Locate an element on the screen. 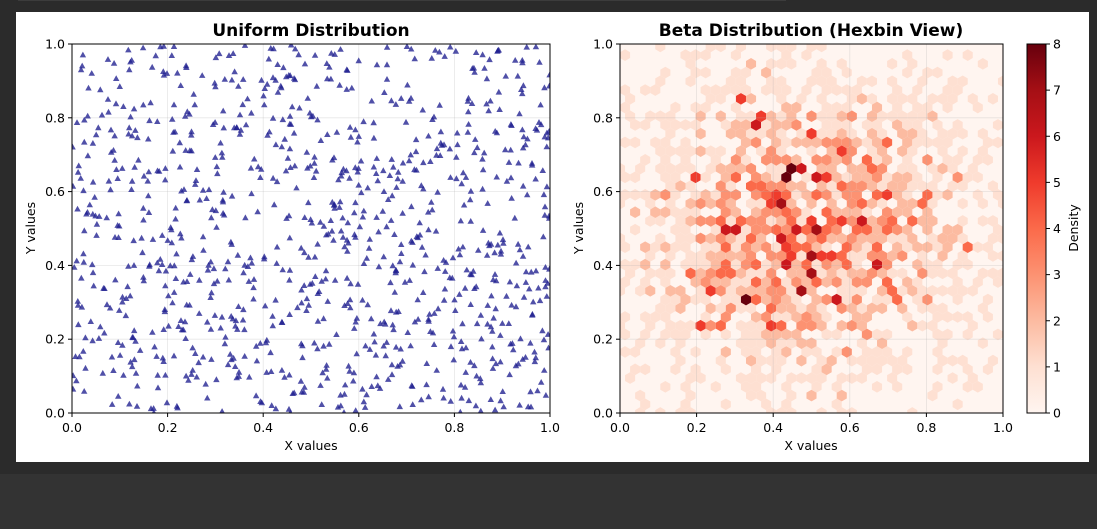  right-y-tick-label: 0.6 is located at coordinates (603, 191).